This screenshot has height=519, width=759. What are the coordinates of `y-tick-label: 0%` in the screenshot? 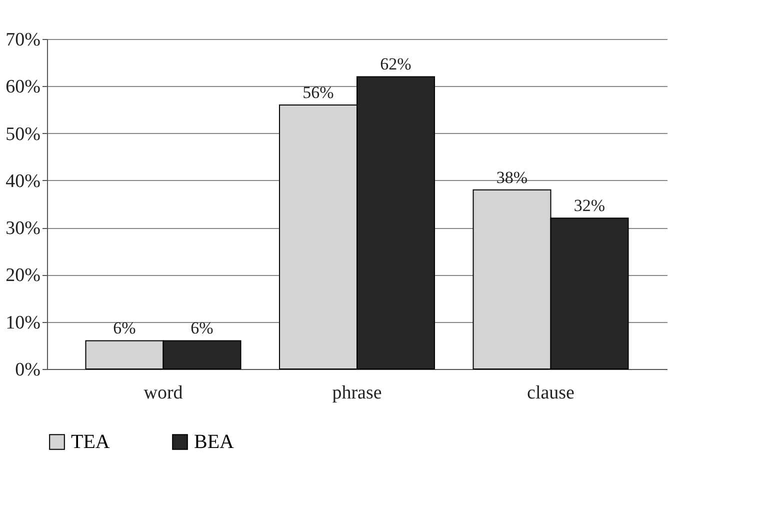 It's located at (28, 370).